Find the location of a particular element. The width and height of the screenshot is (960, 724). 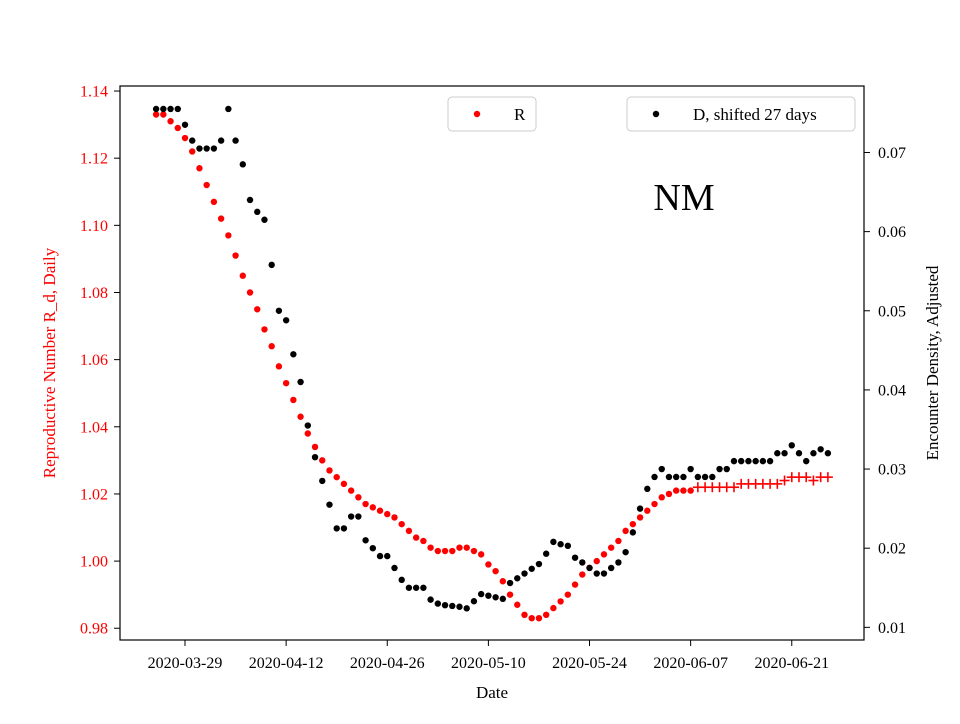

y-right-tick-label: 0.02 is located at coordinates (892, 549).